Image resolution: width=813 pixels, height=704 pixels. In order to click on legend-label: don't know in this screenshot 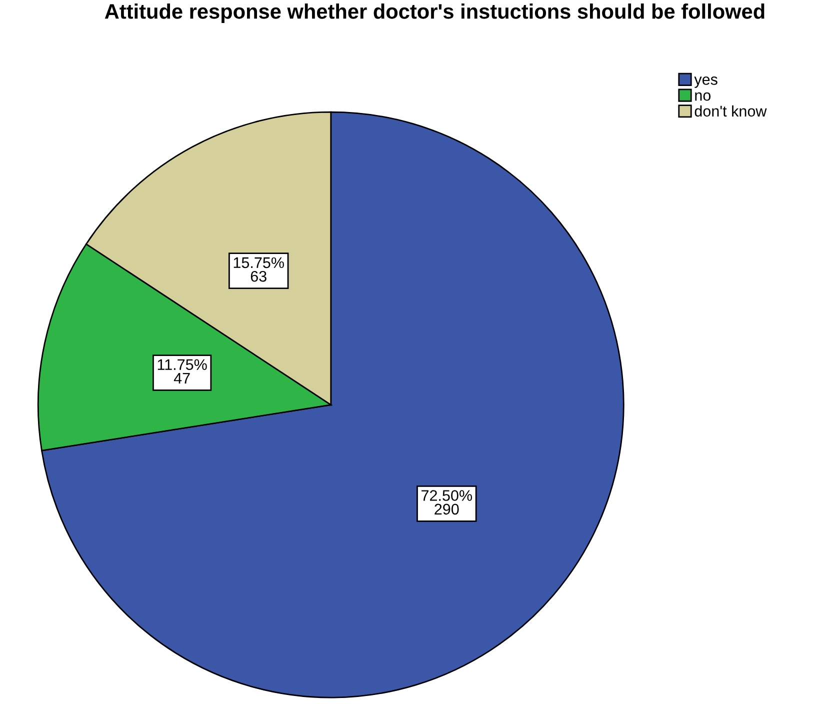, I will do `click(730, 111)`.